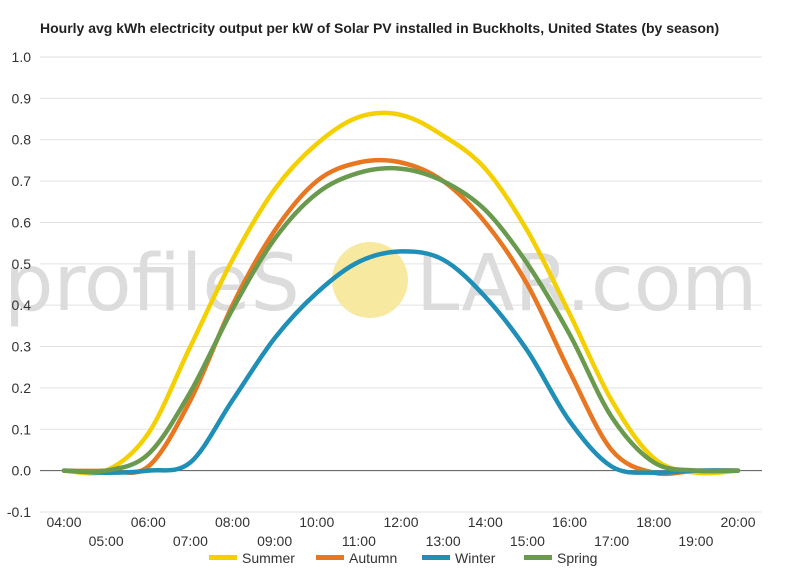 The image size is (800, 570). I want to click on watermark-sun-icon, so click(370, 280).